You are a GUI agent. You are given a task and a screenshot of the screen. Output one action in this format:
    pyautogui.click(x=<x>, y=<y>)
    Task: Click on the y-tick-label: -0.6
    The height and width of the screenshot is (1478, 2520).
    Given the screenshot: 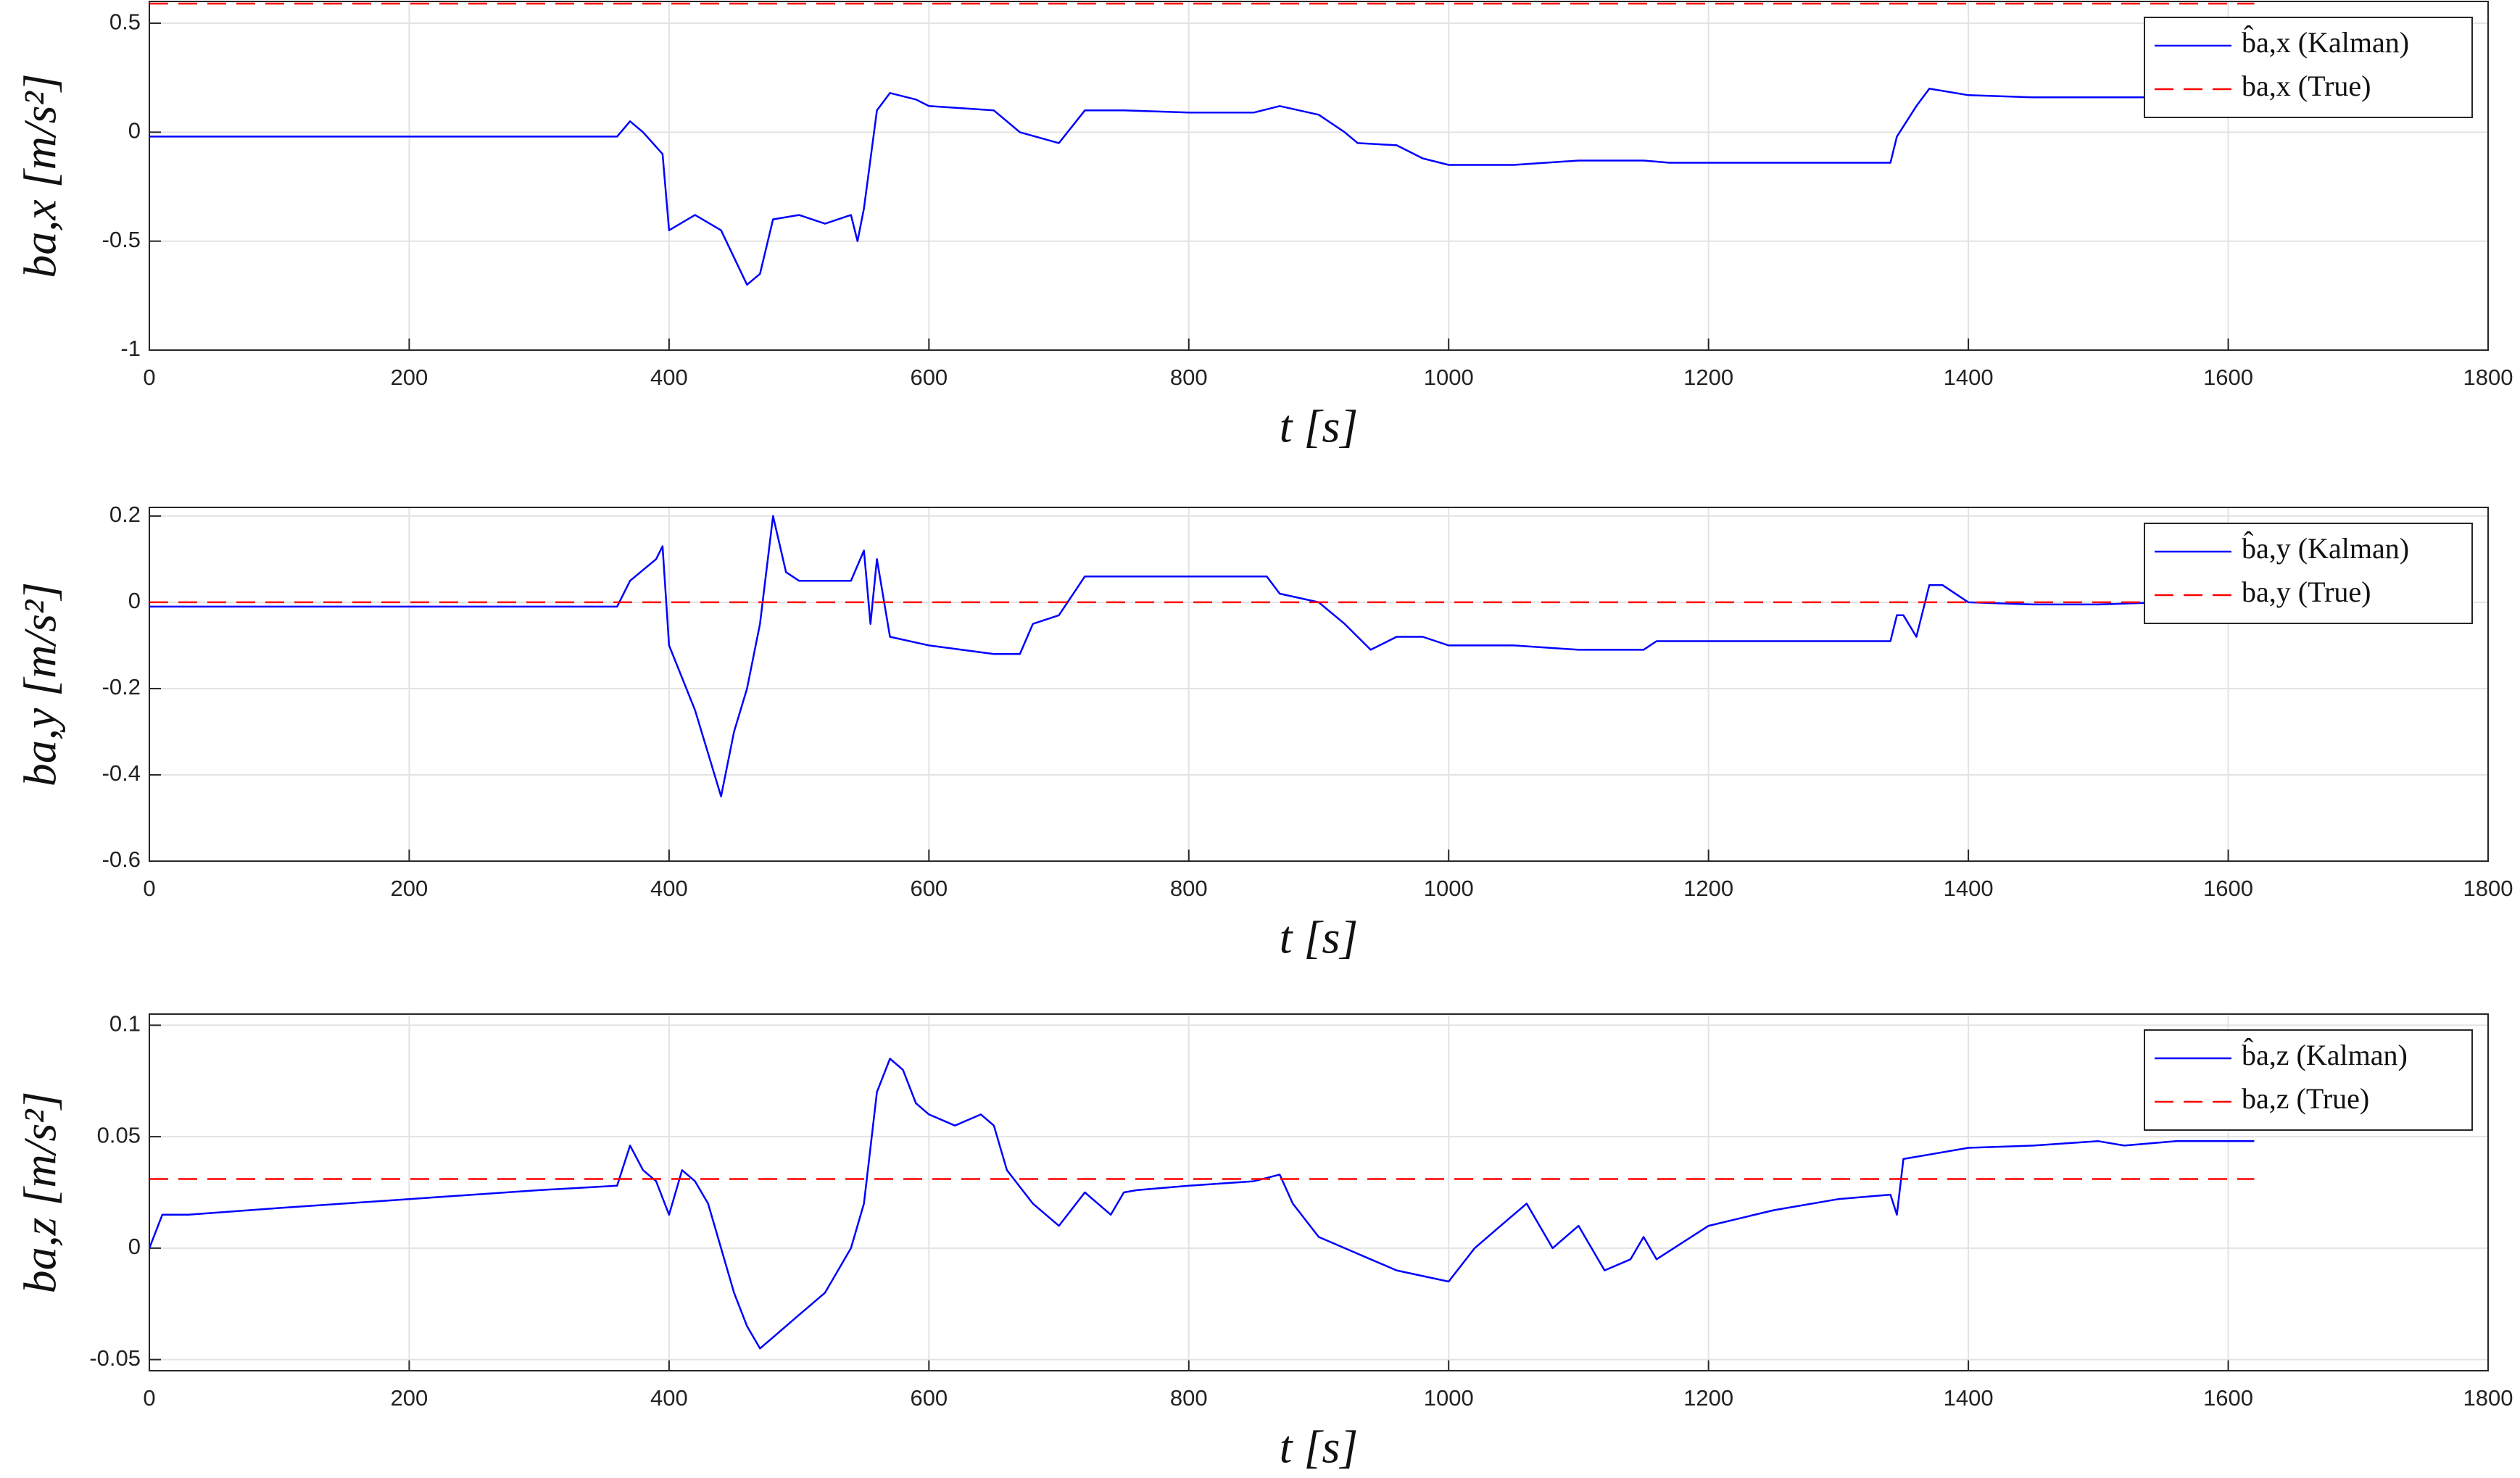 What is the action you would take?
    pyautogui.click(x=121, y=859)
    